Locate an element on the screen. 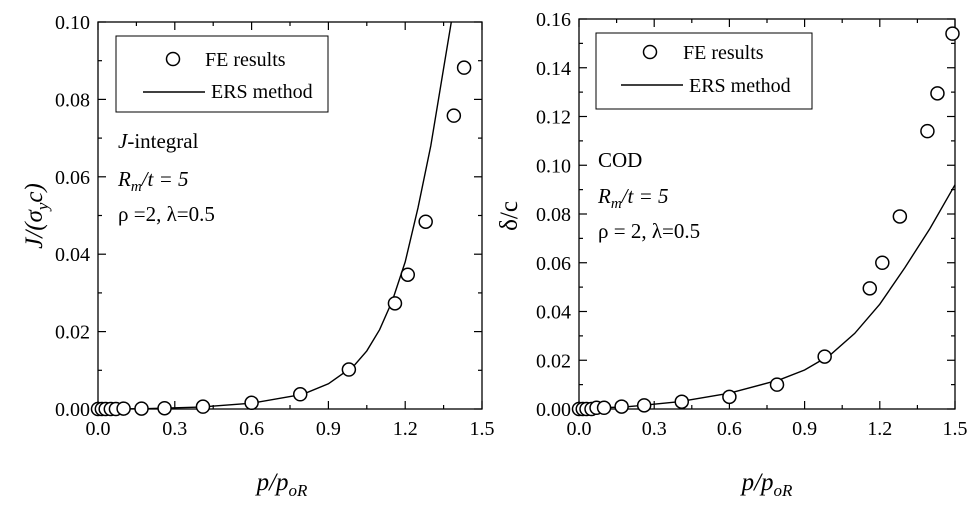 This screenshot has width=972, height=507. annotation-line3-left: ρ =2, λ=0.5 is located at coordinates (166, 214).